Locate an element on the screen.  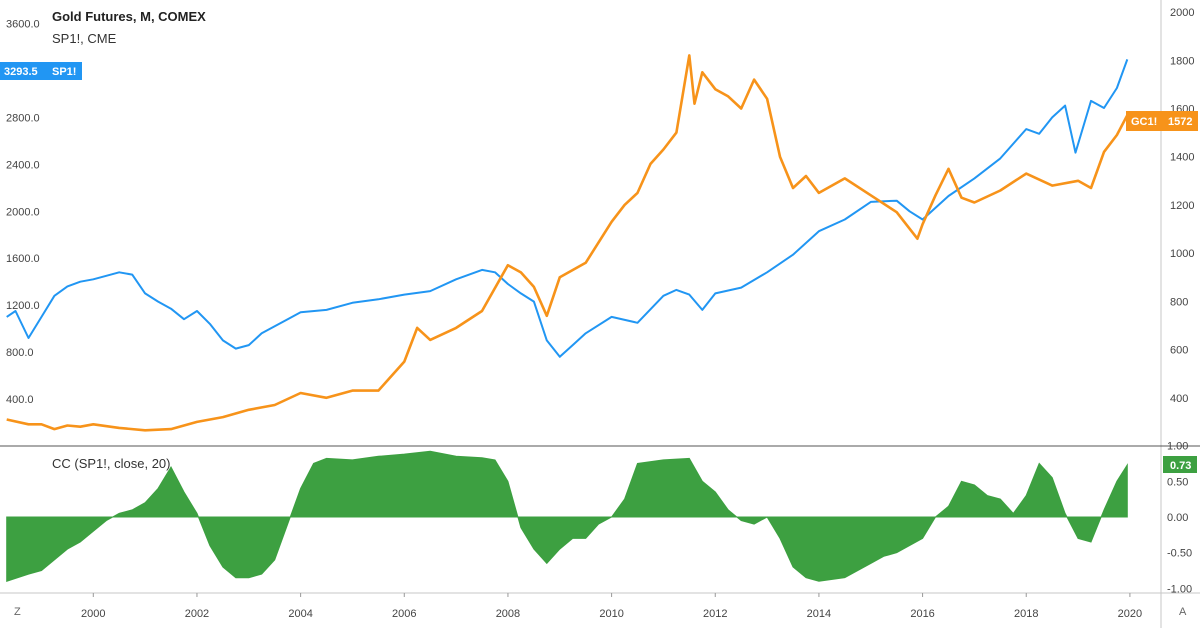
sp-price-badge-bg is located at coordinates (41, 71).